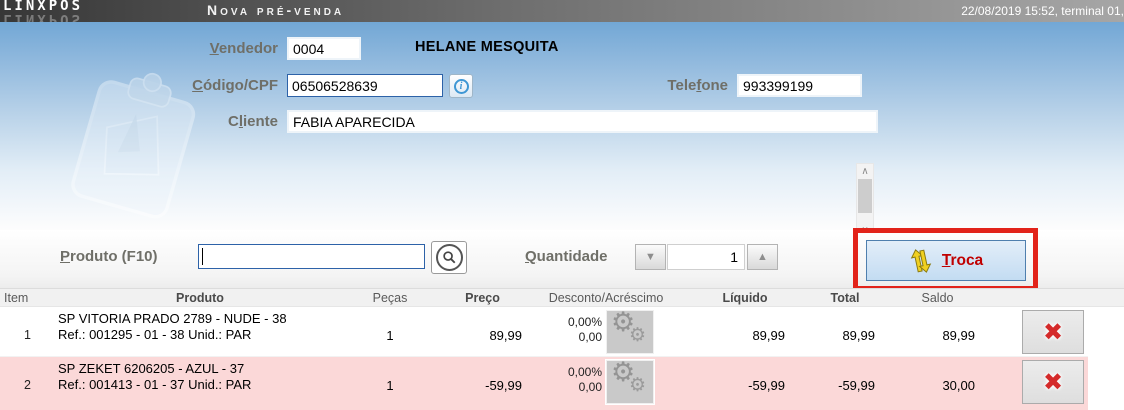 The height and width of the screenshot is (410, 1124). I want to click on row-item-number: 1, so click(27, 335).